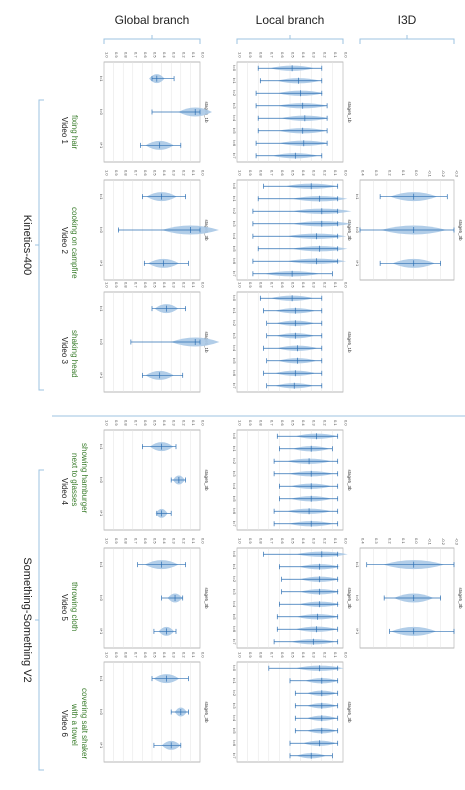  I want to click on video-title-5: Video 5, so click(64, 608).